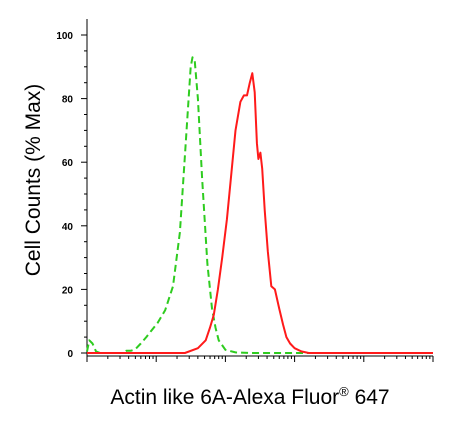  I want to click on y-tick-label: 80, so click(68, 100).